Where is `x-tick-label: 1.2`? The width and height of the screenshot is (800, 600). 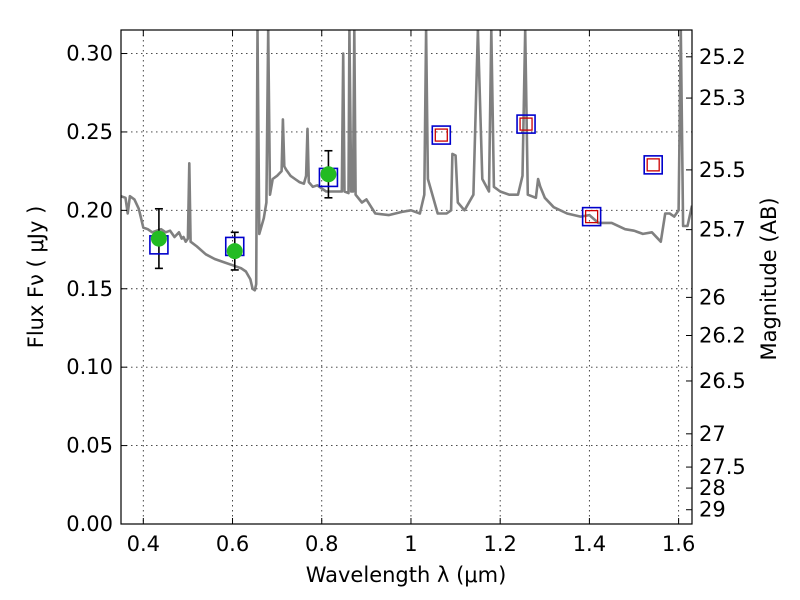 x-tick-label: 1.2 is located at coordinates (499, 544).